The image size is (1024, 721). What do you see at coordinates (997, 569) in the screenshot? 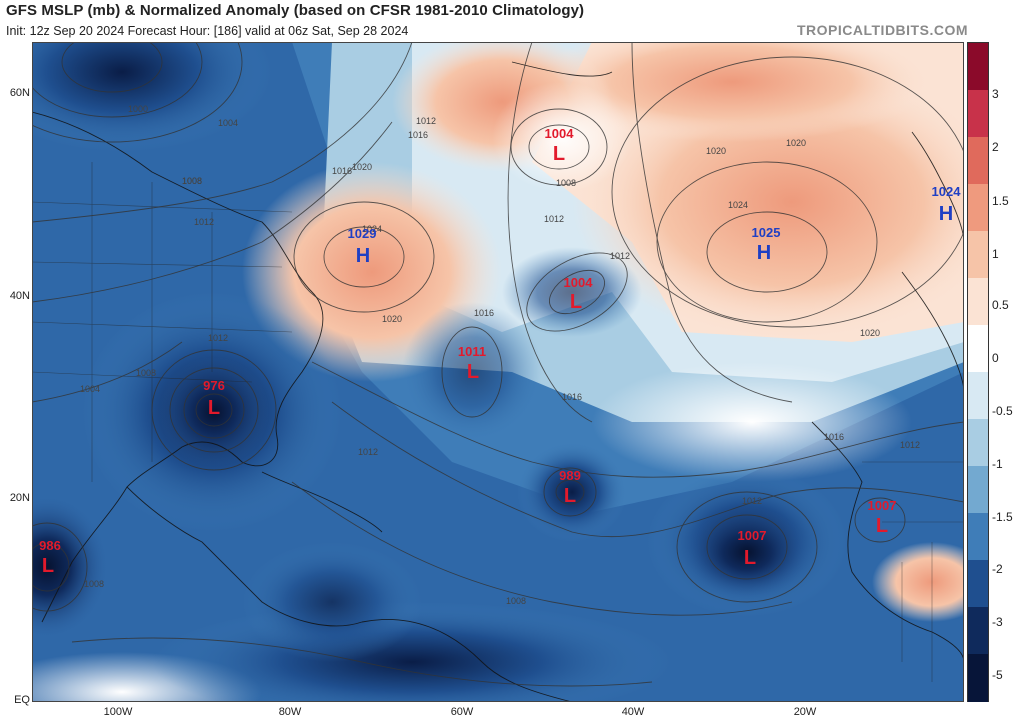
I see `colorbar-tick-label: -2` at bounding box center [997, 569].